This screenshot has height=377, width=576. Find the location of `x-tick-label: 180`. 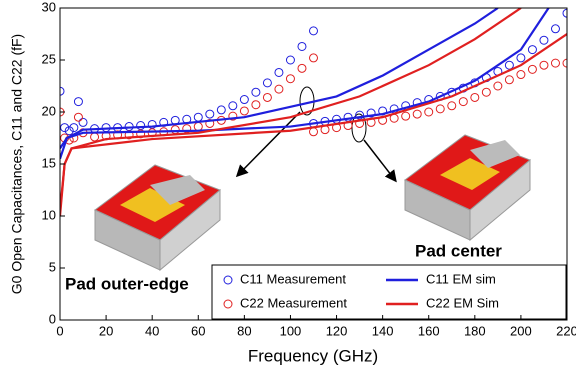

x-tick-label: 180 is located at coordinates (475, 330).